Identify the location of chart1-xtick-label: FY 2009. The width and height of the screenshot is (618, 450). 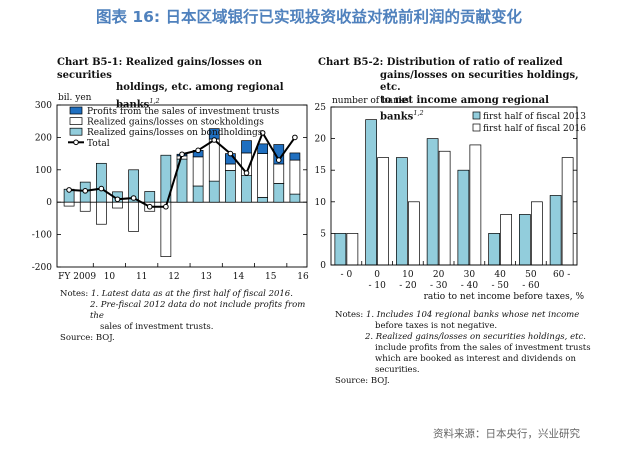
(77, 277).